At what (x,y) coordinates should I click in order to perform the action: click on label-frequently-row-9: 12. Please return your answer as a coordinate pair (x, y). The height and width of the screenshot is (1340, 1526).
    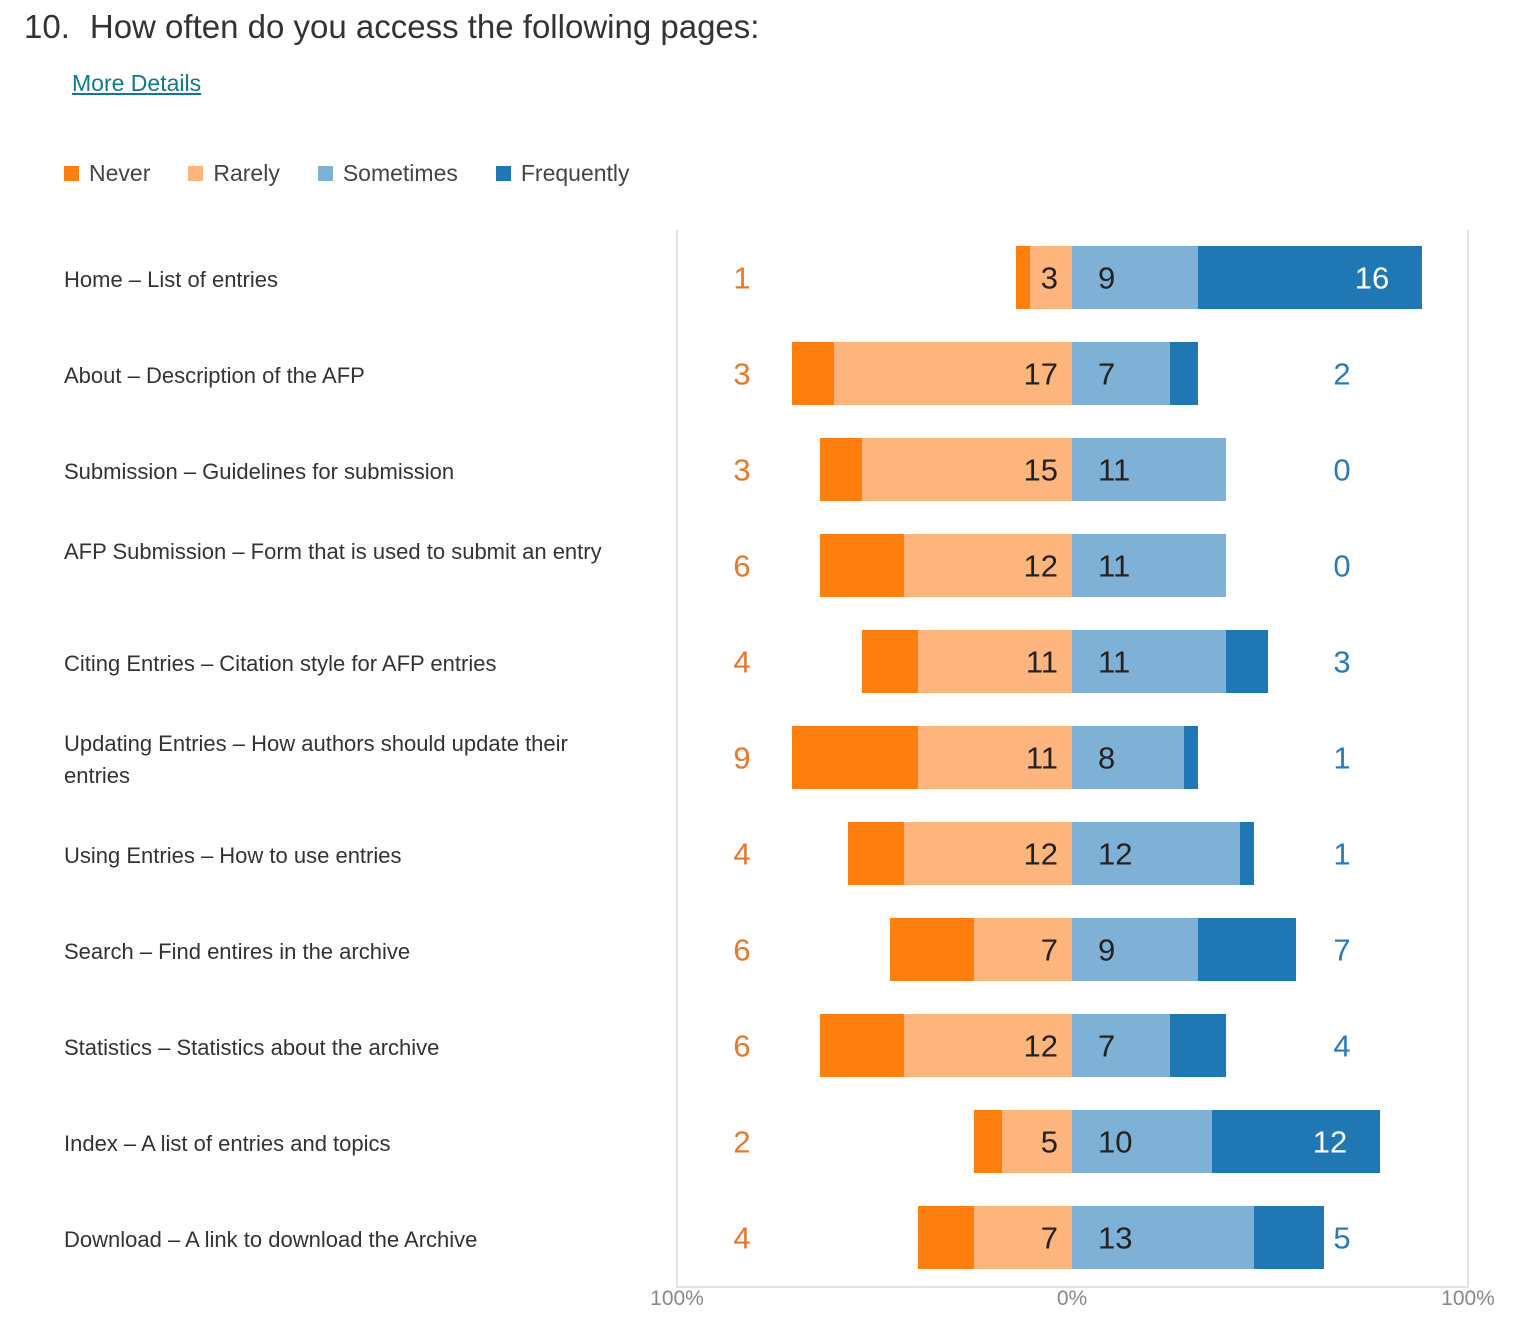
    Looking at the image, I should click on (1330, 1142).